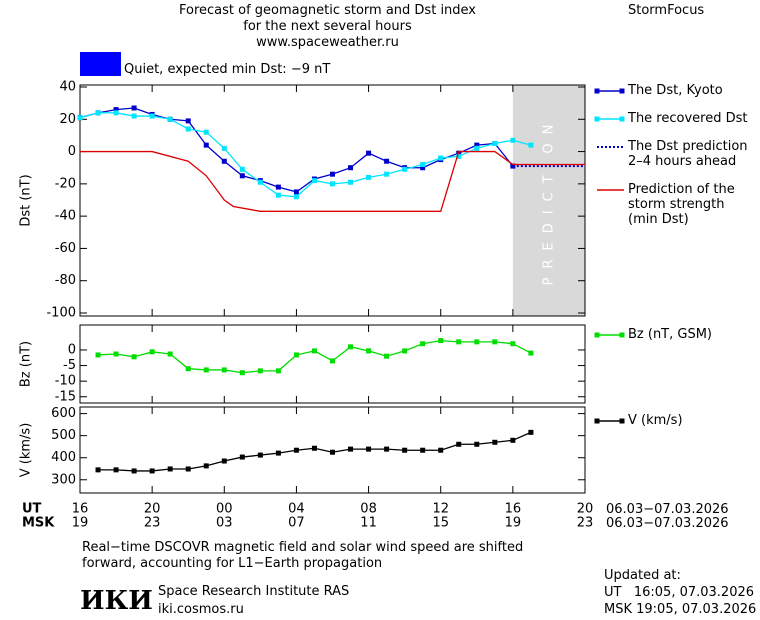 This screenshot has height=620, width=760. What do you see at coordinates (296, 523) in the screenshot?
I see `x2-tick-label: 07` at bounding box center [296, 523].